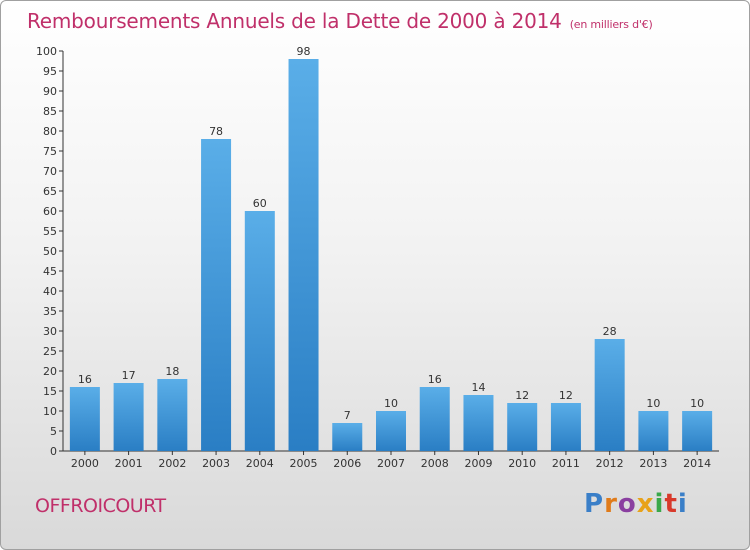 Image resolution: width=750 pixels, height=550 pixels. Describe the element at coordinates (478, 387) in the screenshot. I see `data-label: 14` at that location.